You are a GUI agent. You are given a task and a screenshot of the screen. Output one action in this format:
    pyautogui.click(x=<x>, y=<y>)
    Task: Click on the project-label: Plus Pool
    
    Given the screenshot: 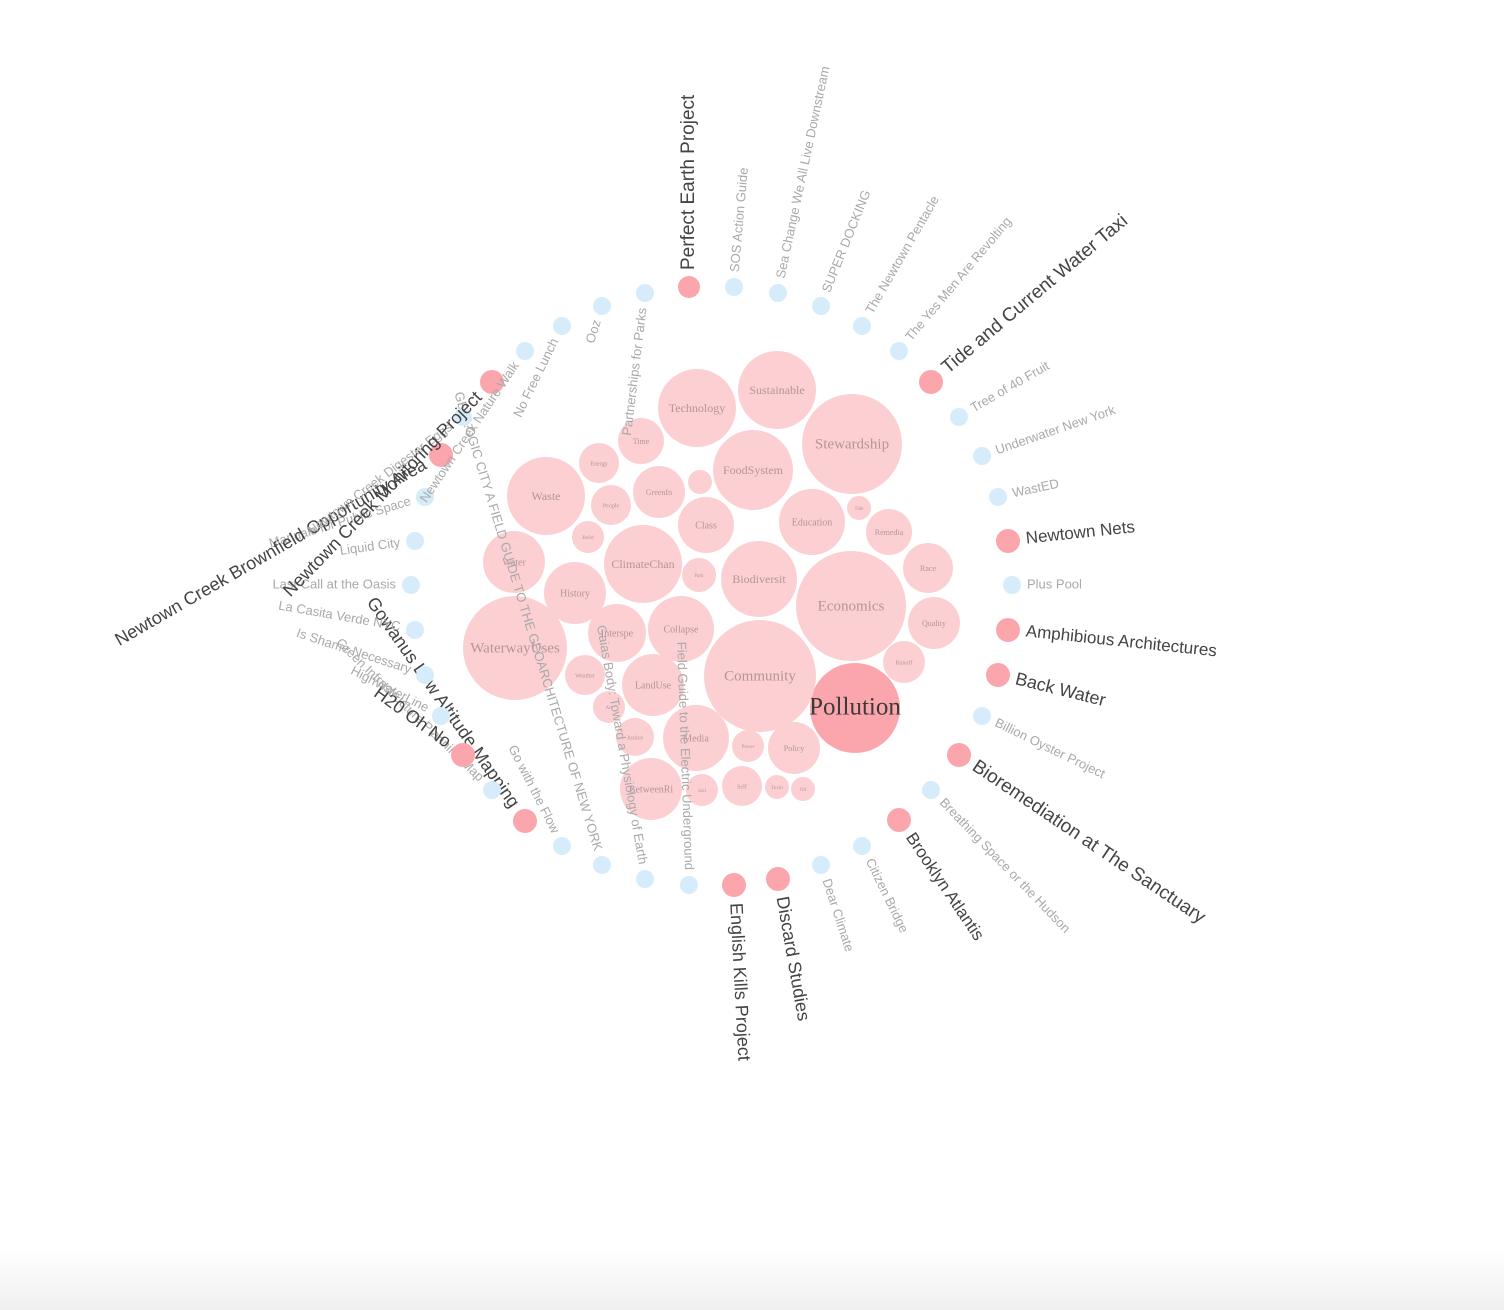 What is the action you would take?
    pyautogui.click(x=1054, y=583)
    